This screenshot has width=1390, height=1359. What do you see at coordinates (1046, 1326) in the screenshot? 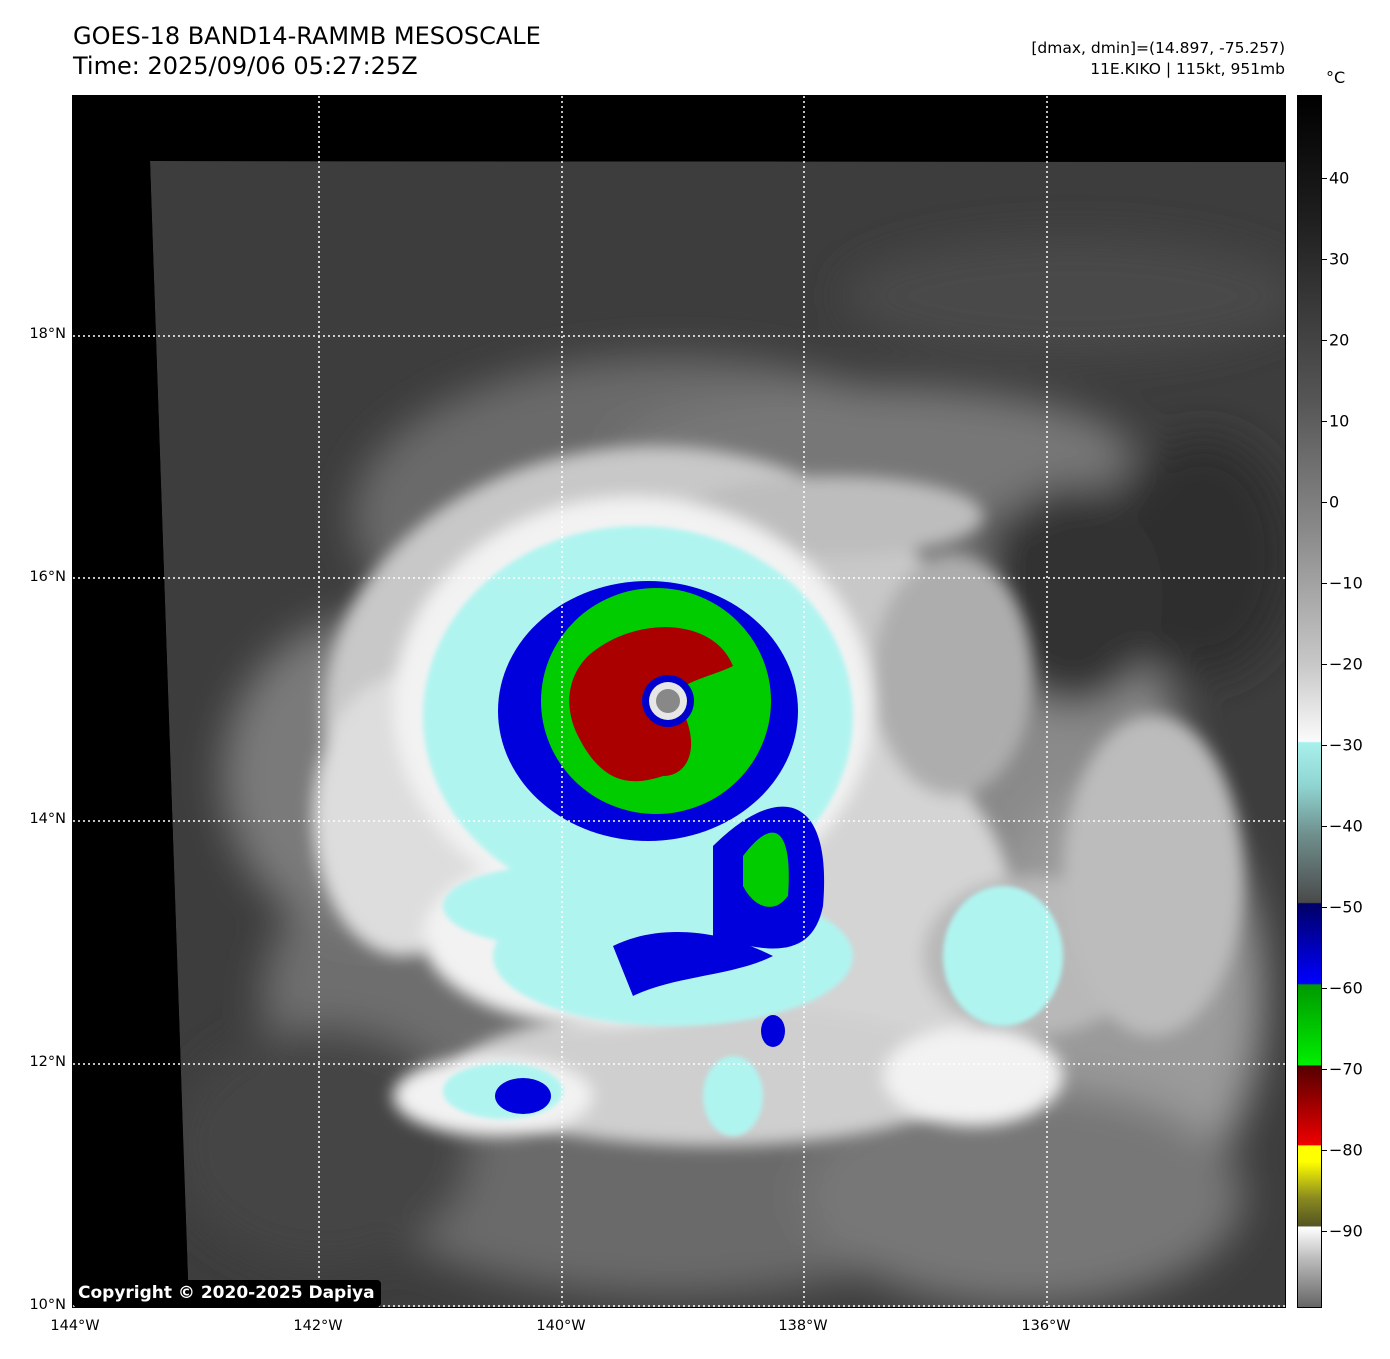
I see `lon-label-136w: 136°W` at bounding box center [1046, 1326].